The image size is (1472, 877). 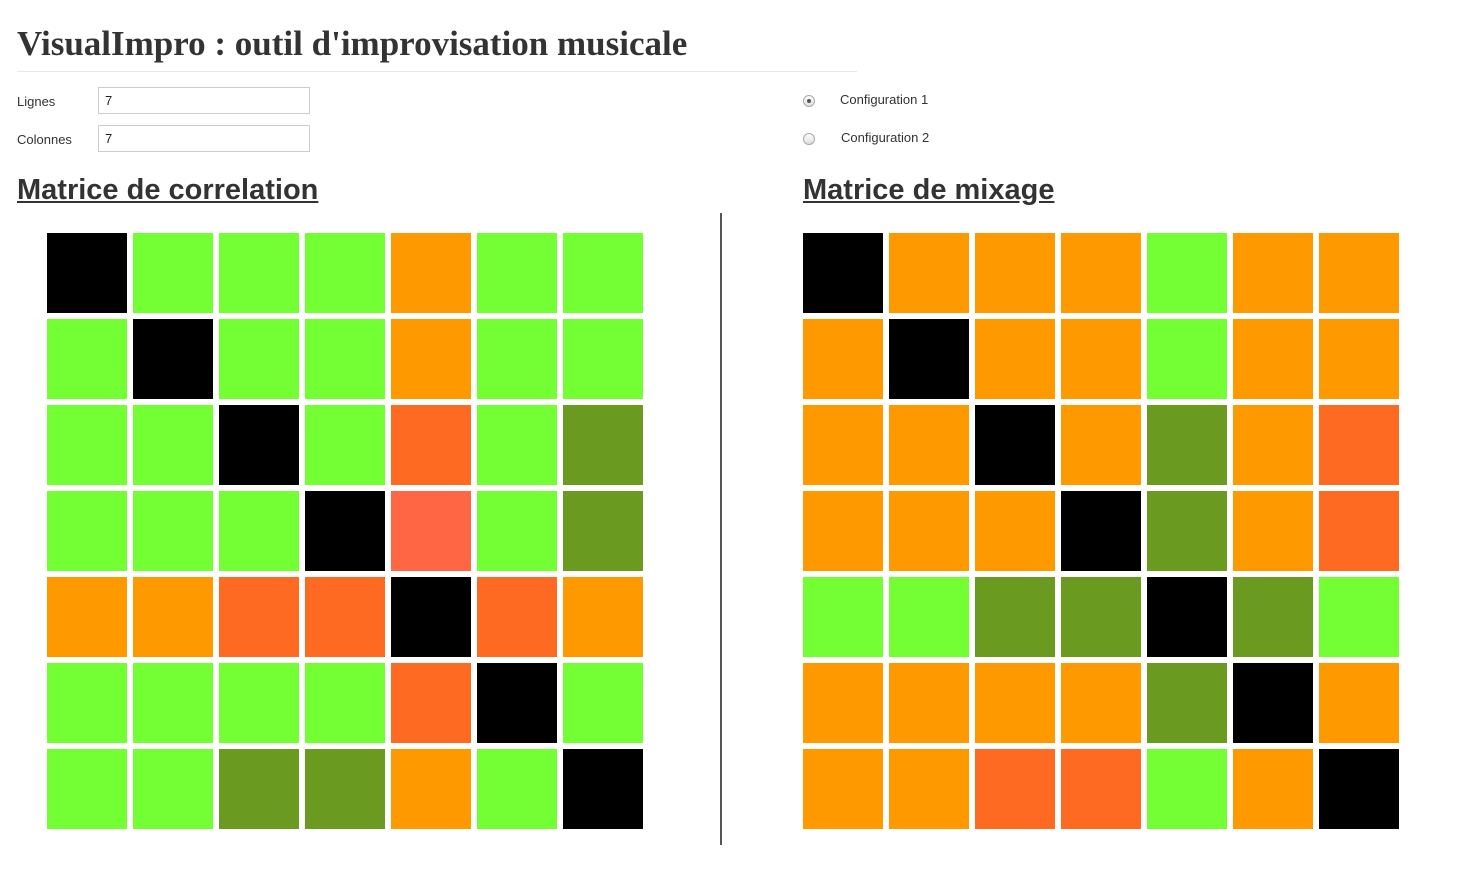 What do you see at coordinates (884, 99) in the screenshot?
I see `configuration-1-label: Configuration 1` at bounding box center [884, 99].